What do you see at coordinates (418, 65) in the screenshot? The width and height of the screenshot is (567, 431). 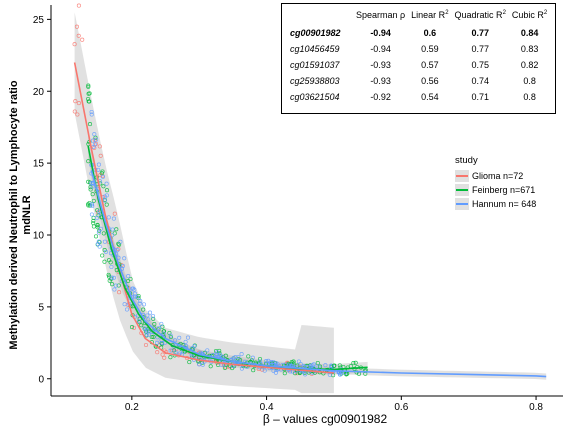 I see `stats-row: cg01591037 -0.93 0.57 0.75 0.82` at bounding box center [418, 65].